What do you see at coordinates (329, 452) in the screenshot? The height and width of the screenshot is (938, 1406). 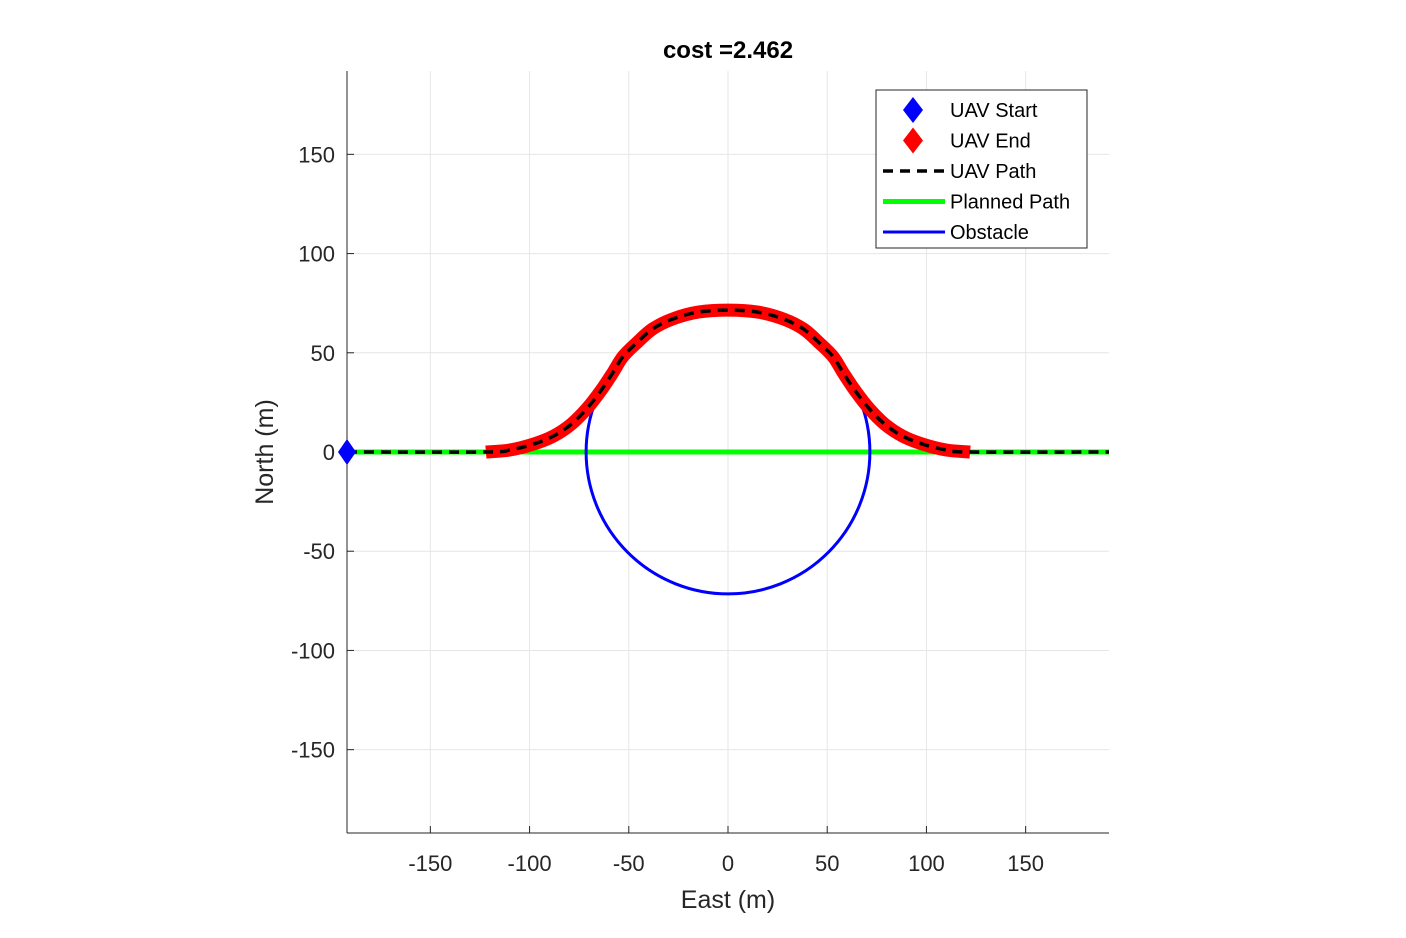 I see `y-tick-label: 0` at bounding box center [329, 452].